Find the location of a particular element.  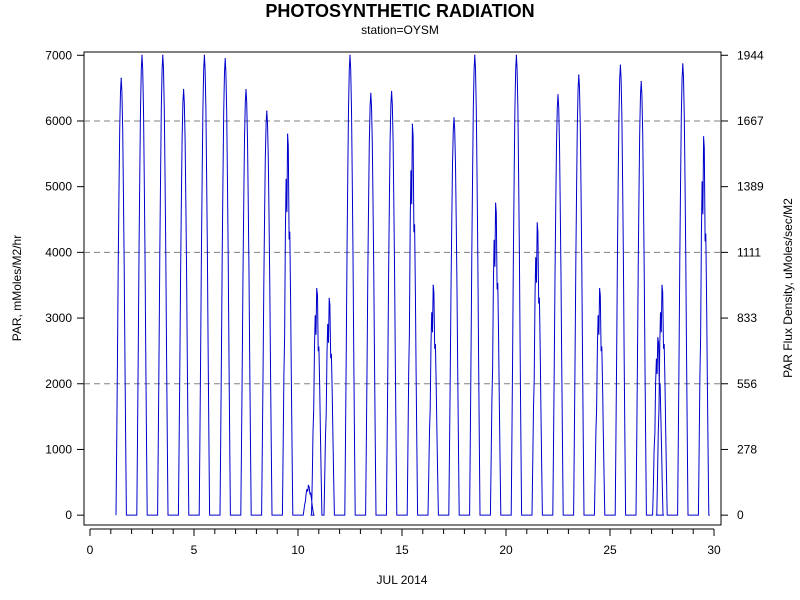

y2-axis-label: PAR Flux Density, uMoles/sec/M2 is located at coordinates (788, 288).